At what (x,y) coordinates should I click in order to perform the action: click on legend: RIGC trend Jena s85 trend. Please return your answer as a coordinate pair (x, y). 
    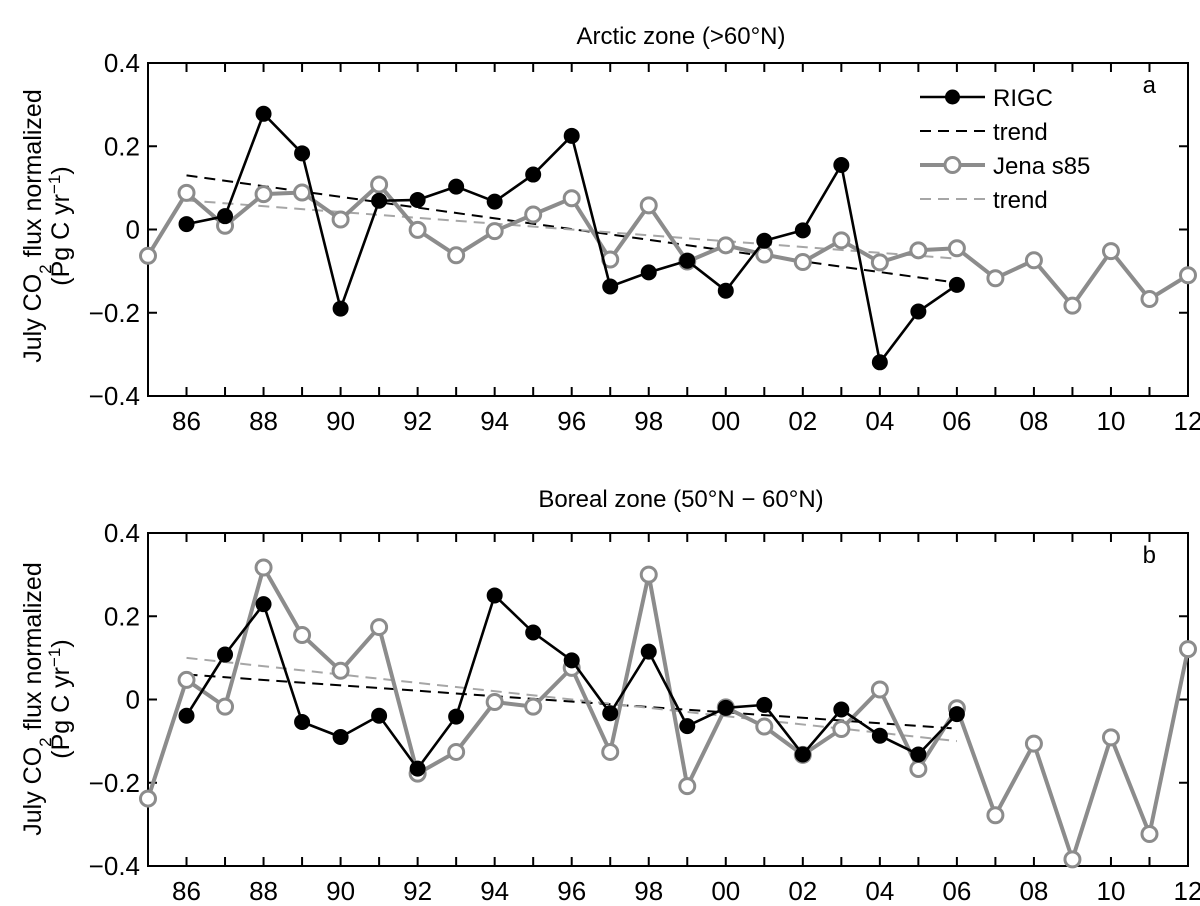
    Looking at the image, I should click on (1005, 149).